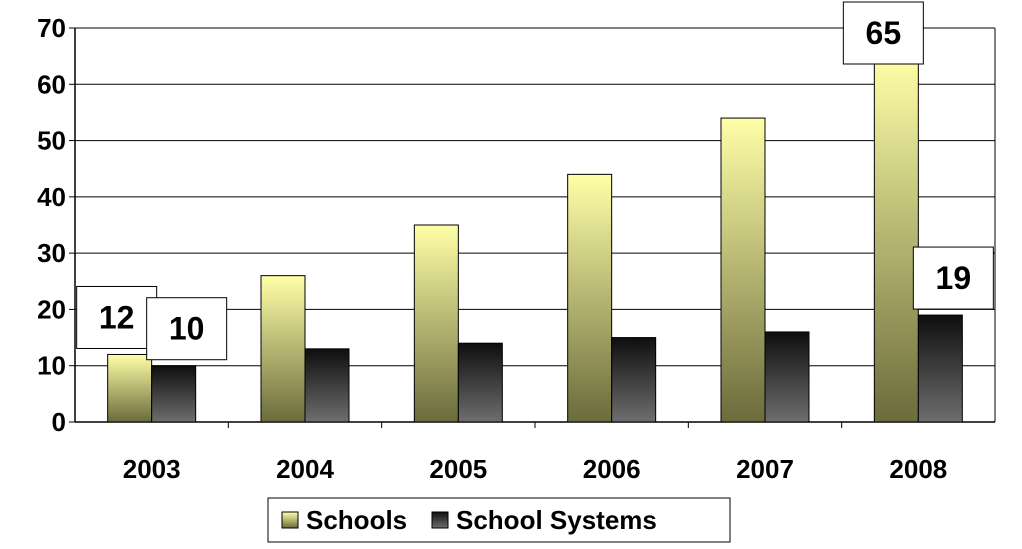 Image resolution: width=1022 pixels, height=549 pixels. Describe the element at coordinates (918, 469) in the screenshot. I see `x-tick-label: 2008` at that location.